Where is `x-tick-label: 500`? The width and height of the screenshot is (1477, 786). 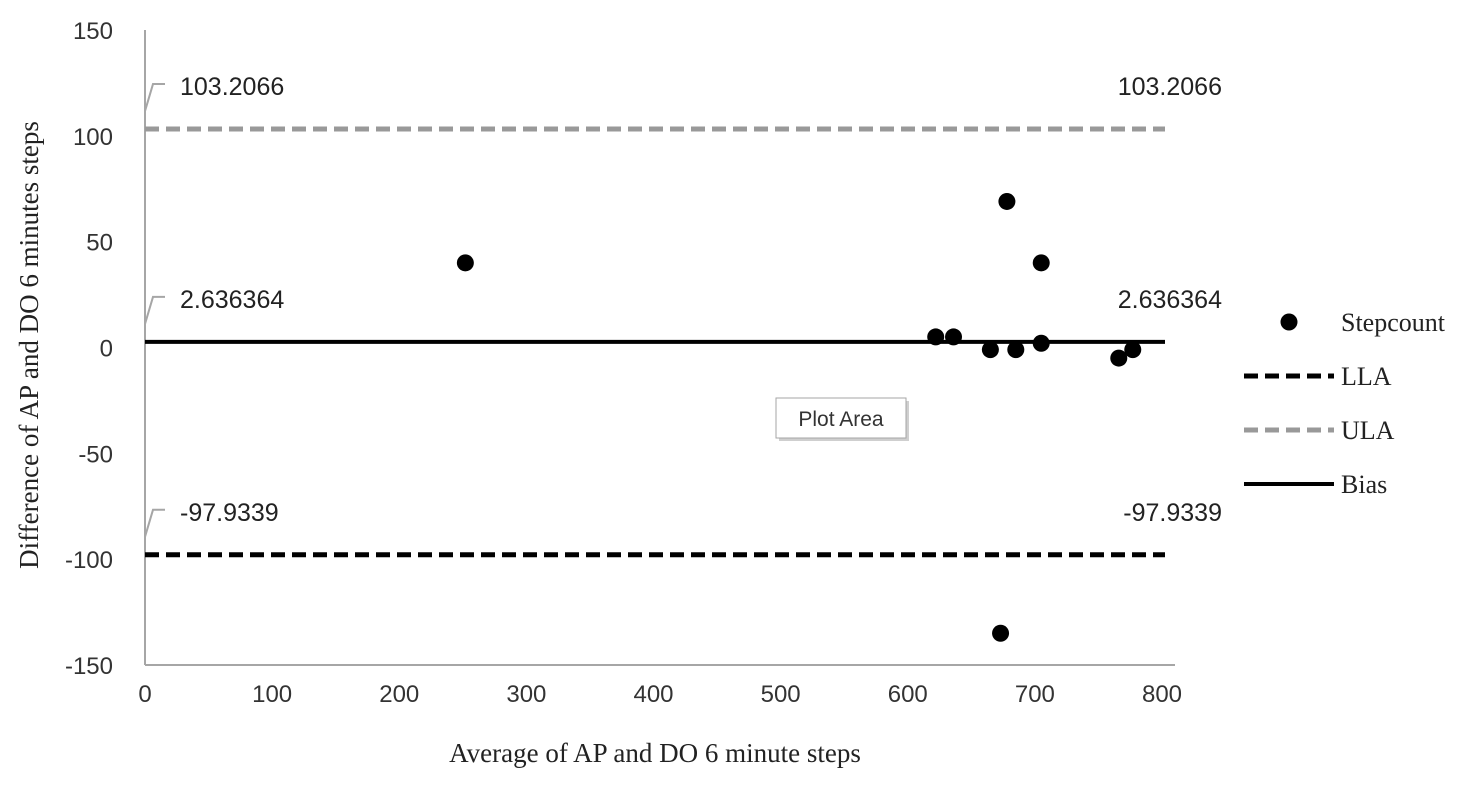
x-tick-label: 500 is located at coordinates (781, 694).